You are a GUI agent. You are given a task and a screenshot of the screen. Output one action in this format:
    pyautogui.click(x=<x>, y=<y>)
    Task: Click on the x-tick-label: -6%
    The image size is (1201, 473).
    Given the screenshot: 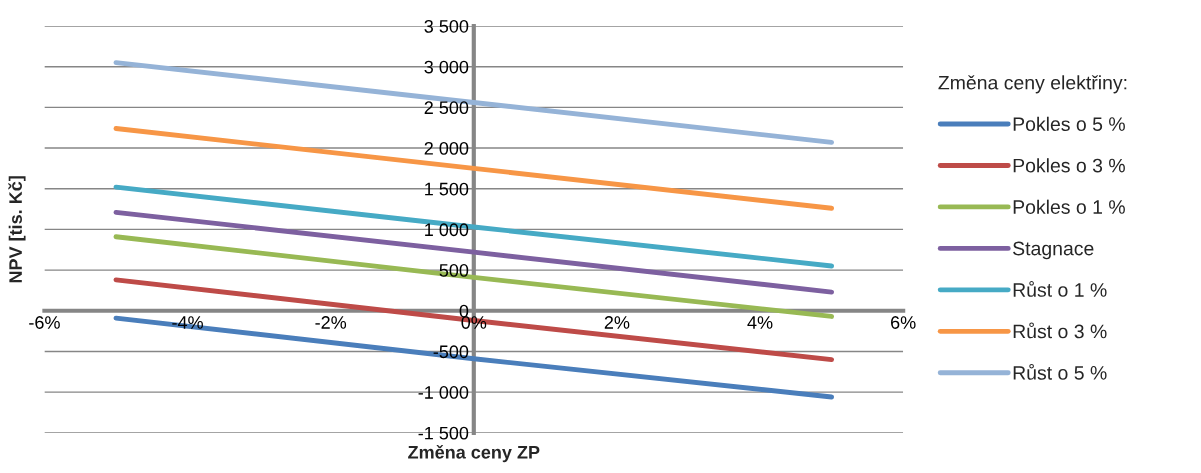 What is the action you would take?
    pyautogui.click(x=44, y=322)
    